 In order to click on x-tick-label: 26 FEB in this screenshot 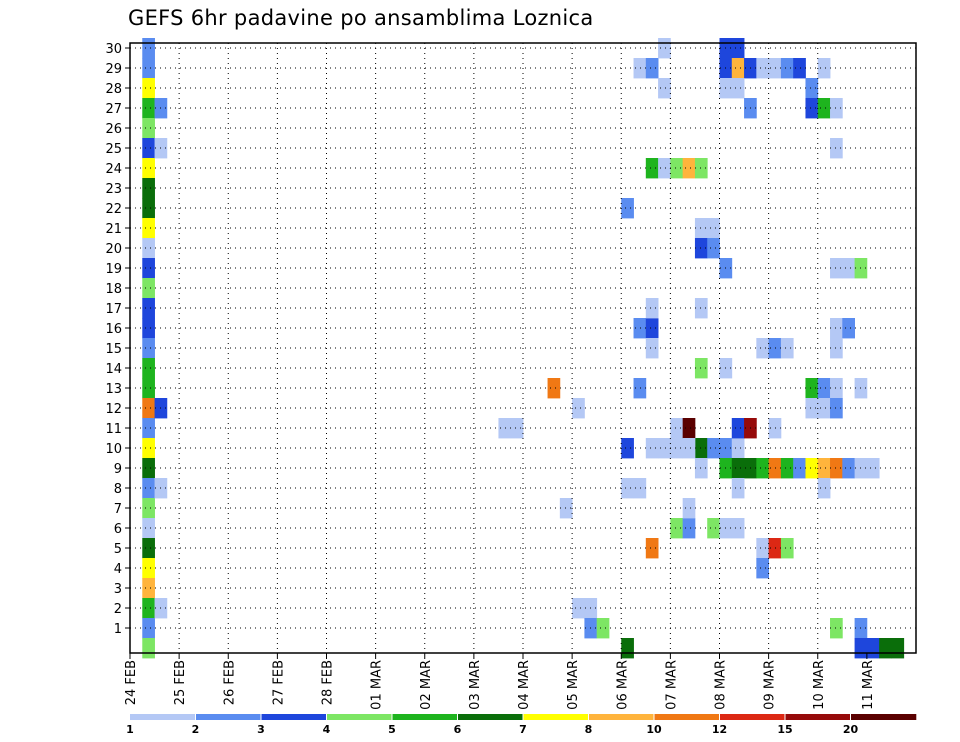, I will do `click(229, 682)`.